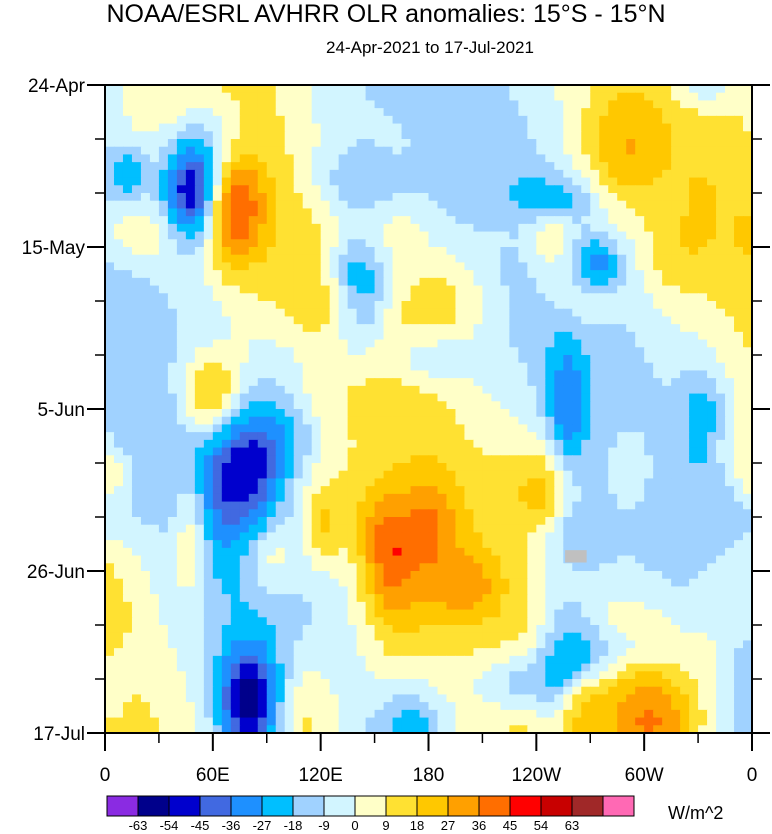 The image size is (772, 834). What do you see at coordinates (430, 47) in the screenshot?
I see `chart-subtitle: 24-Apr-2021 to 17-Jul-2021` at bounding box center [430, 47].